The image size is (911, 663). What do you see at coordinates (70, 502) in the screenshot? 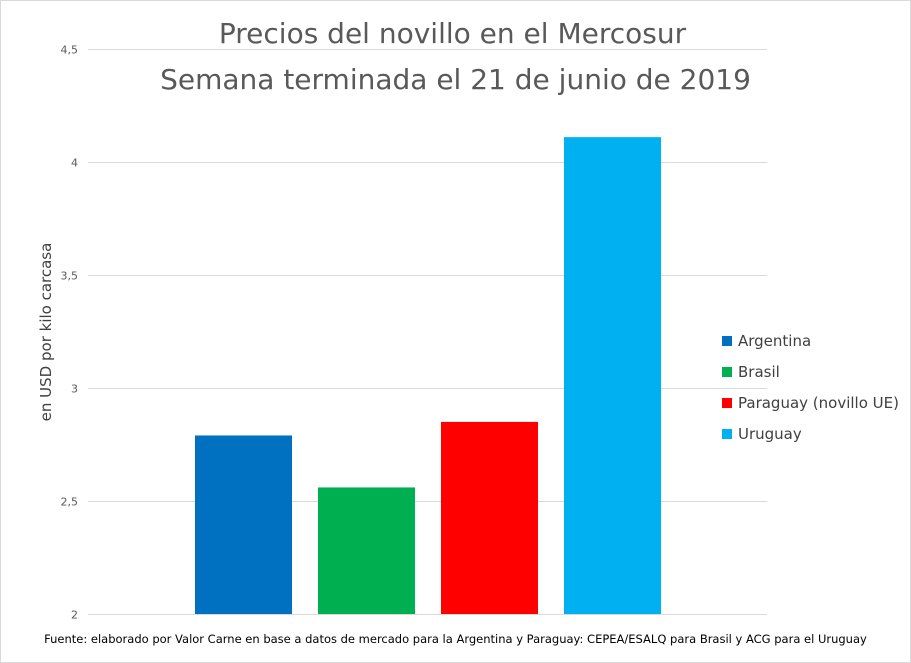
I see `y-tick-label: 2,5` at bounding box center [70, 502].